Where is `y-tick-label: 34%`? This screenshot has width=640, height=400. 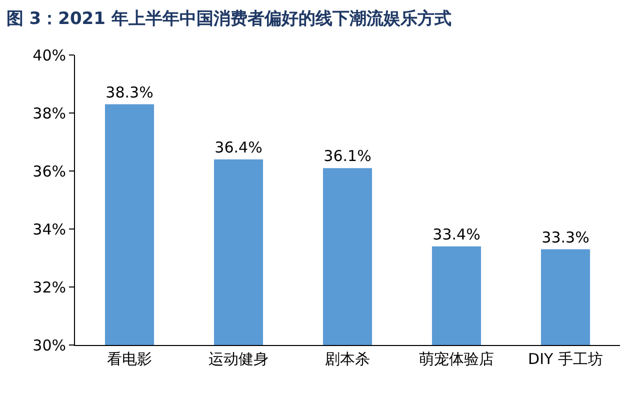 y-tick-label: 34% is located at coordinates (49, 229).